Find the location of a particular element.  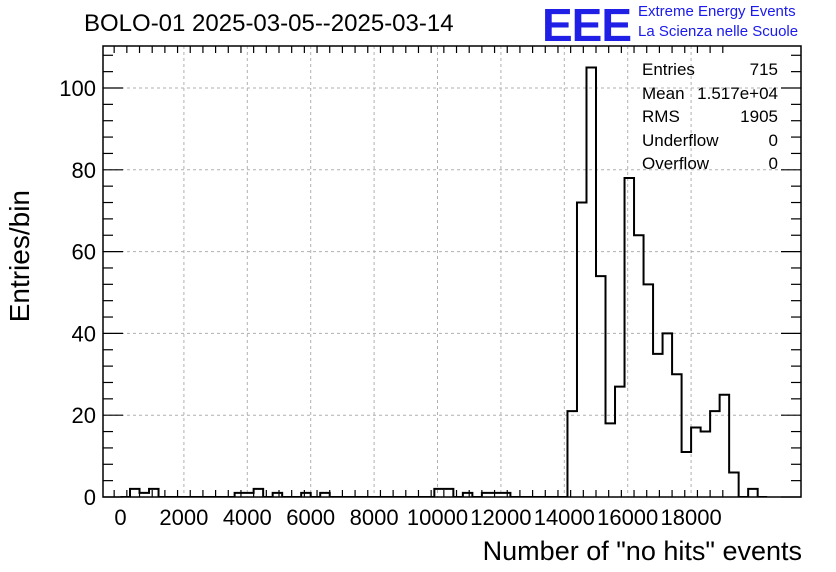

stats-label: Mean is located at coordinates (663, 93).